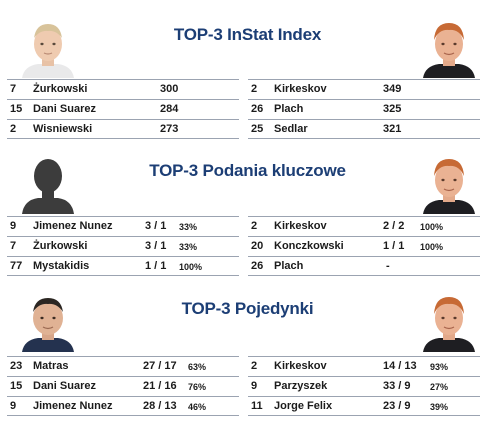  What do you see at coordinates (247, 170) in the screenshot?
I see `section-title: TOP-3 Podania kluczowe` at bounding box center [247, 170].